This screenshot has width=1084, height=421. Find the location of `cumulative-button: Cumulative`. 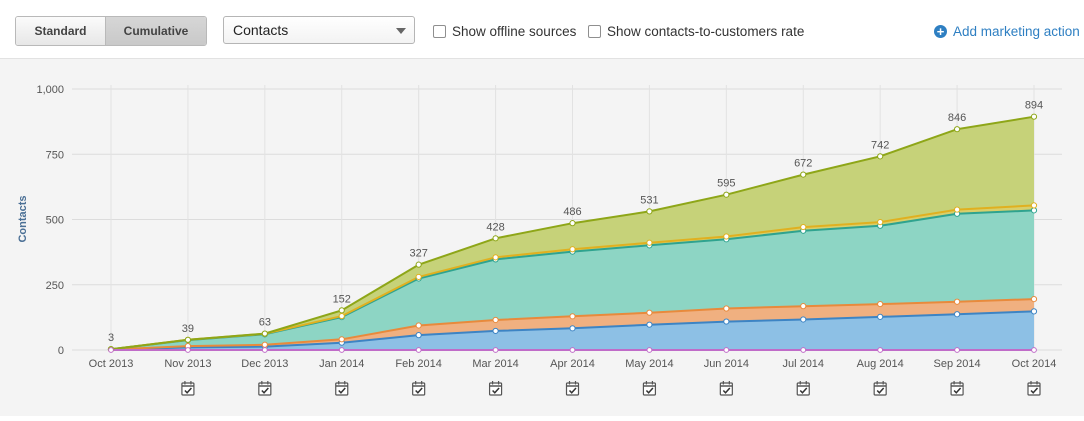

cumulative-button: Cumulative is located at coordinates (156, 31).